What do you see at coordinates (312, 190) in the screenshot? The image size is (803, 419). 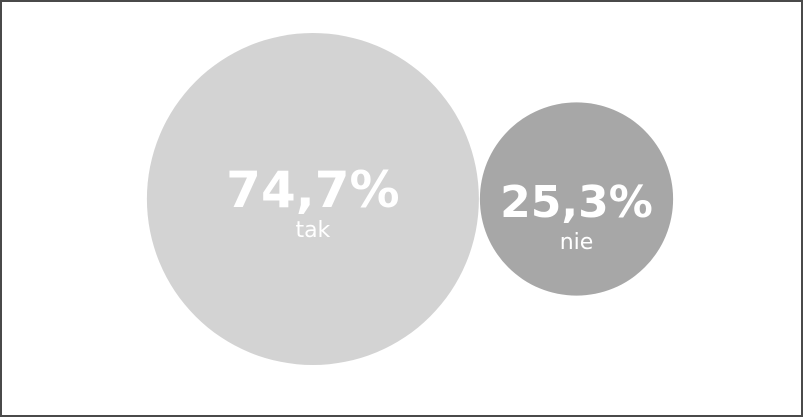 I see `value-label-tak: 74,7%` at bounding box center [312, 190].